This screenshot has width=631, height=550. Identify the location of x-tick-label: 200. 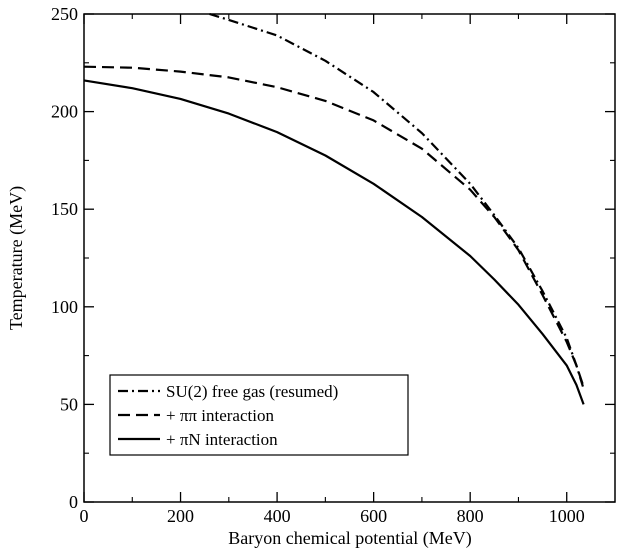
(180, 516).